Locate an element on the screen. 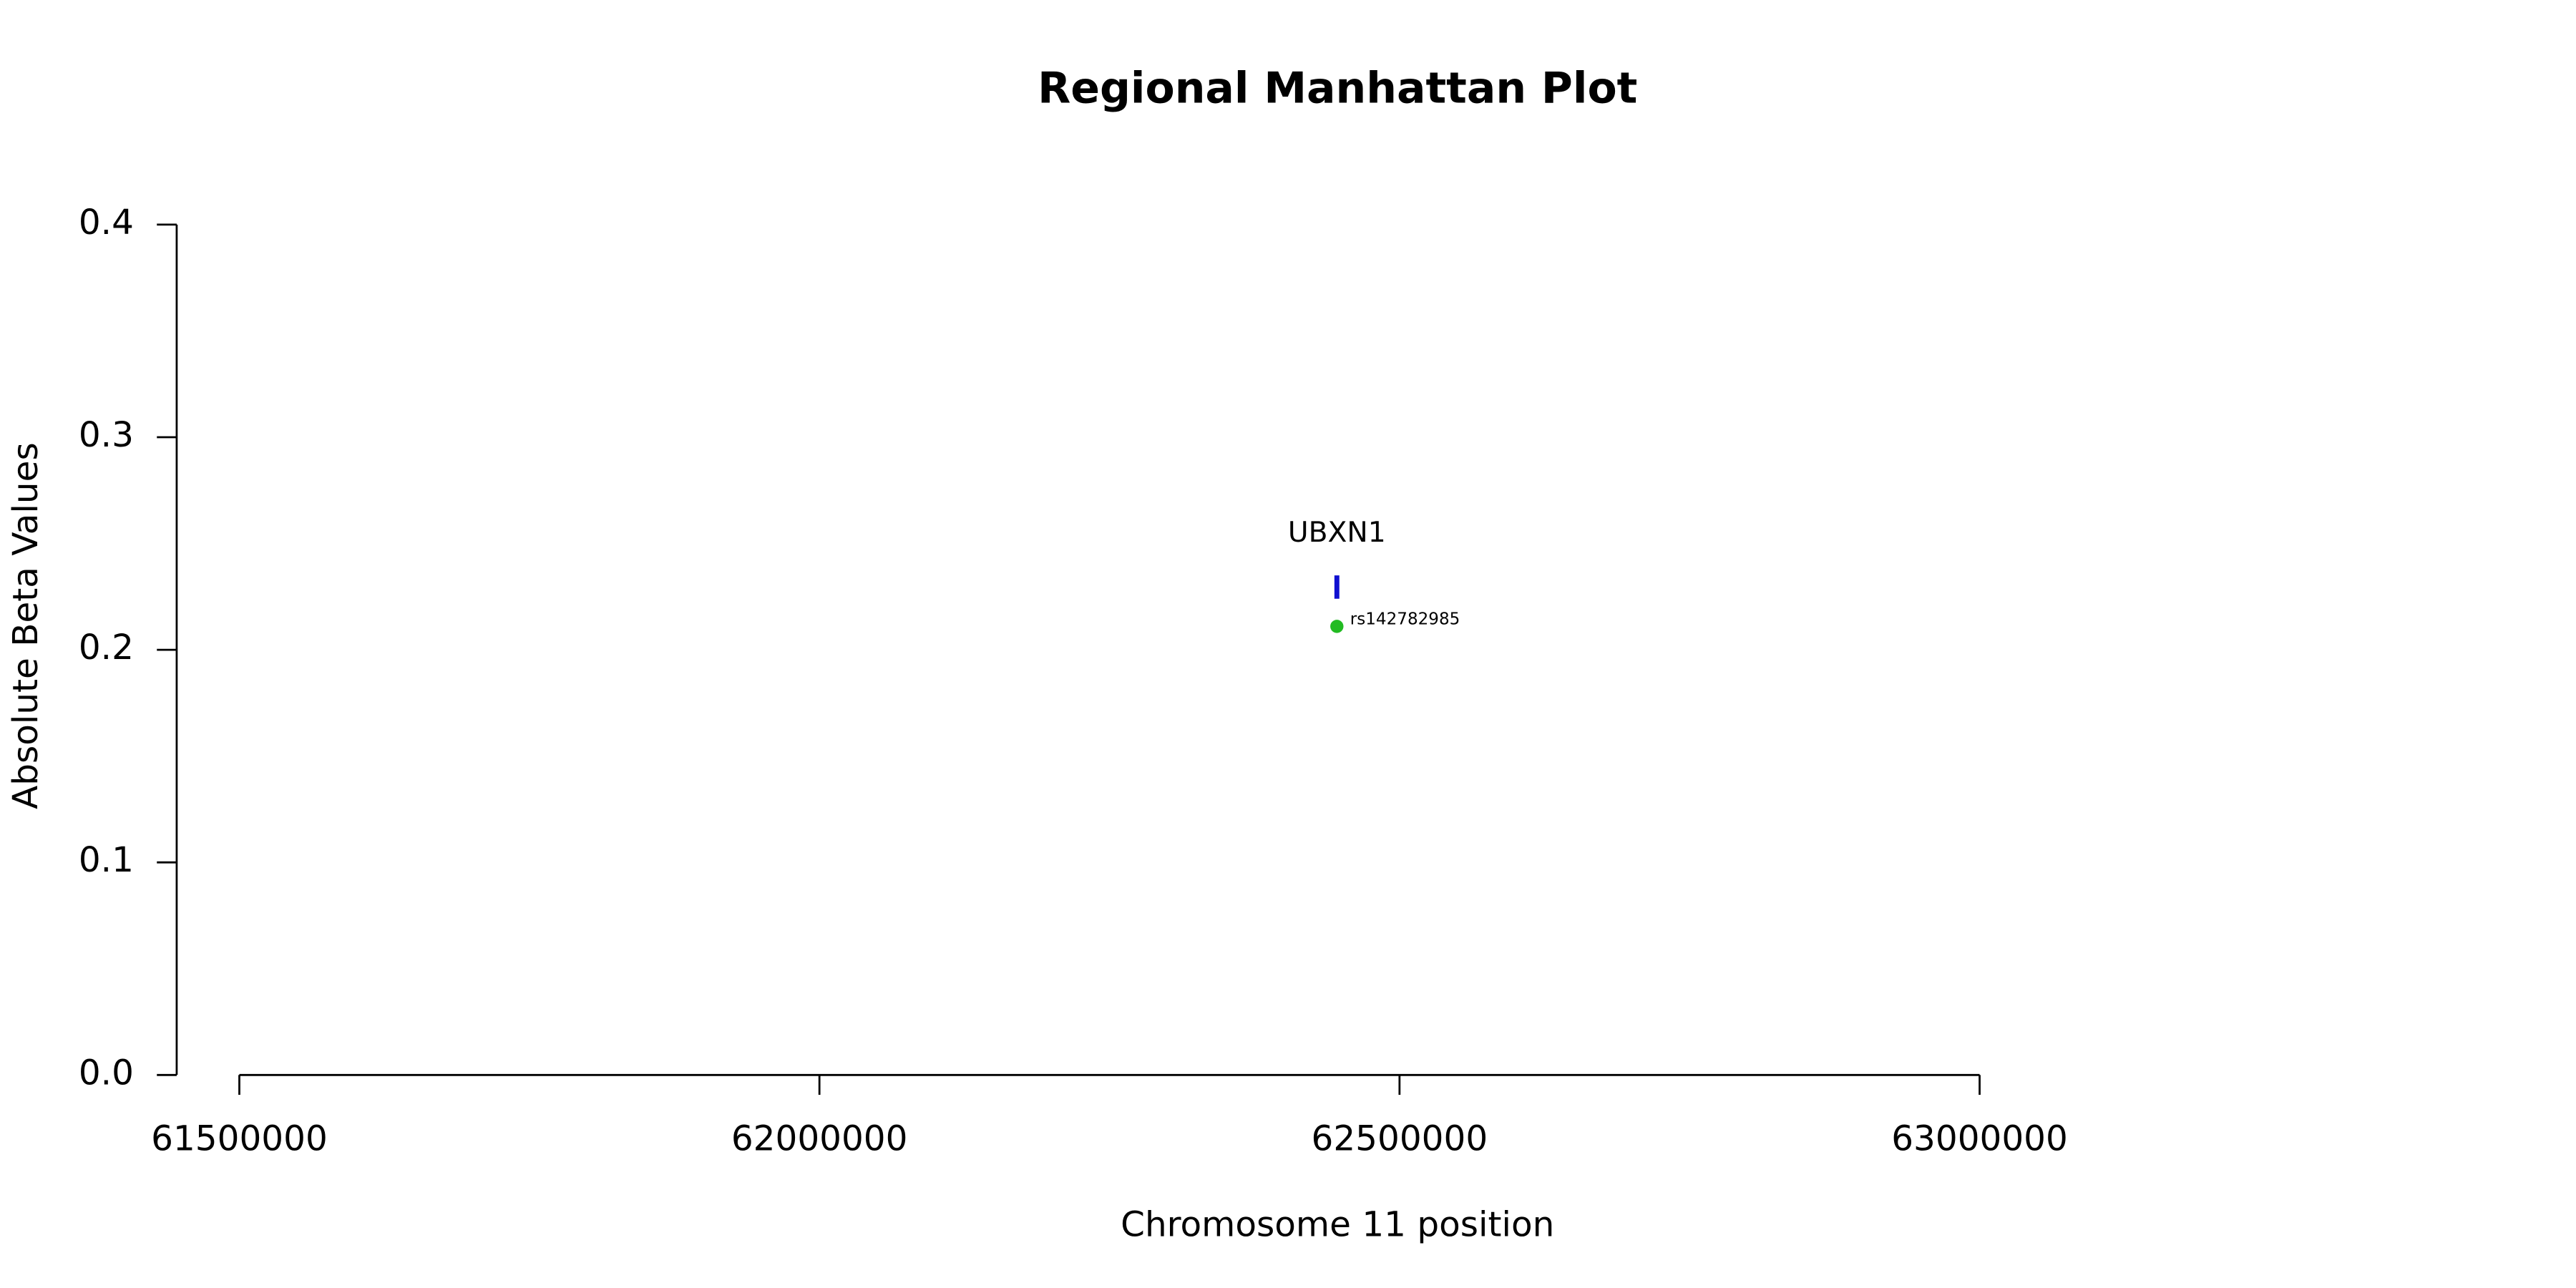 This screenshot has width=2576, height=1288. x-tick-label: 61500000 is located at coordinates (239, 1139).